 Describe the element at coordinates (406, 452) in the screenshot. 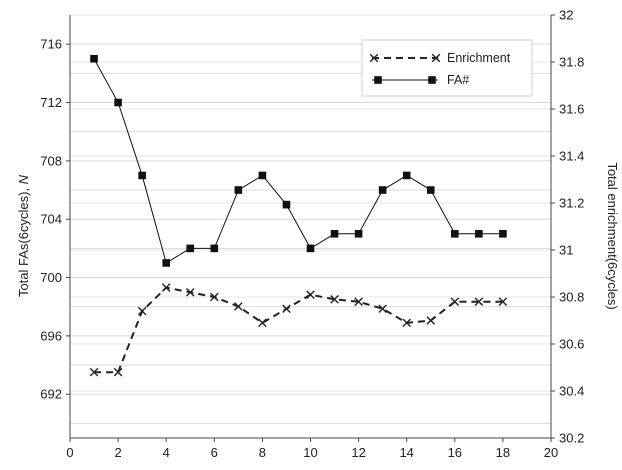

I see `x-tick-label: 14` at that location.